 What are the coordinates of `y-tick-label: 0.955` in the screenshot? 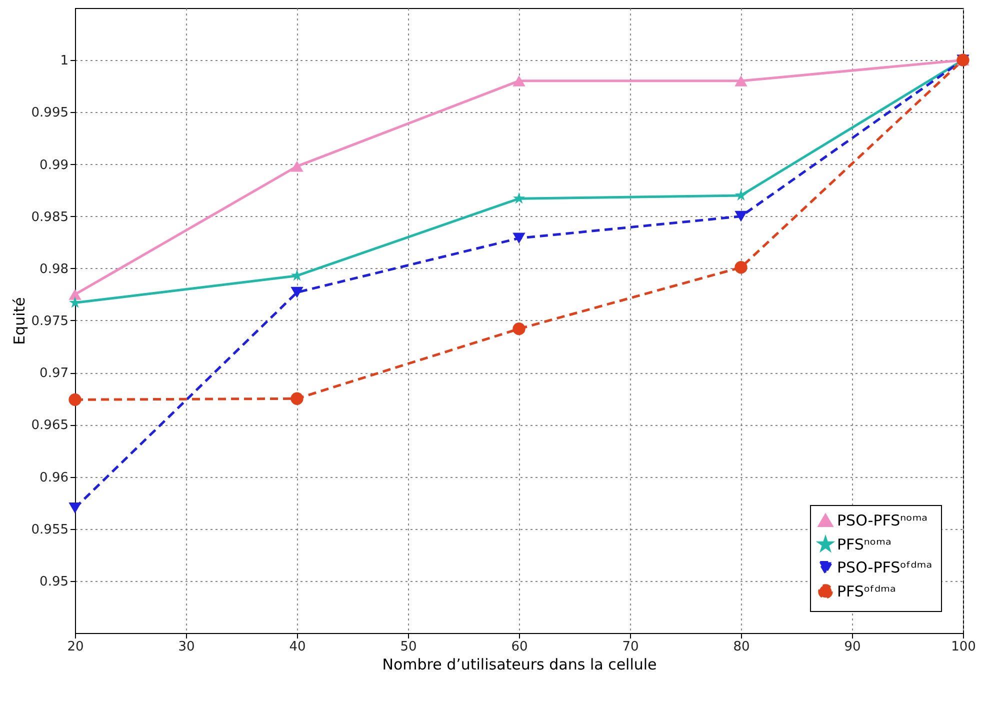 It's located at (49, 530).